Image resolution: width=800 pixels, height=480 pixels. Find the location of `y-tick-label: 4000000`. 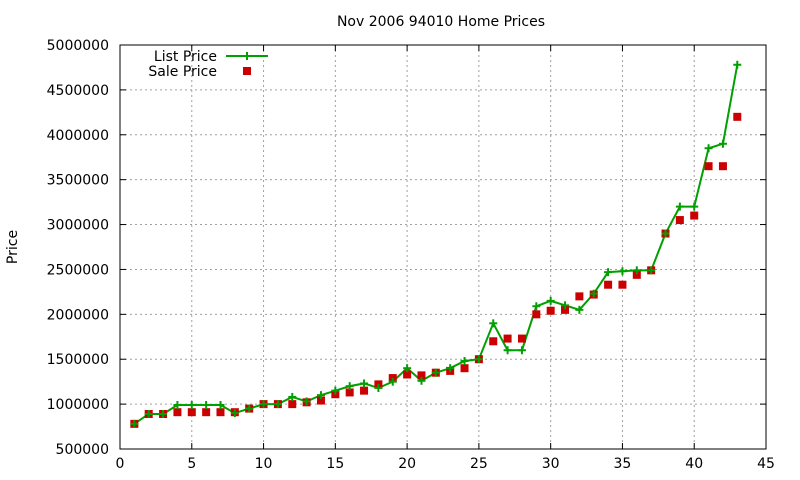

y-tick-label: 4000000 is located at coordinates (78, 136).